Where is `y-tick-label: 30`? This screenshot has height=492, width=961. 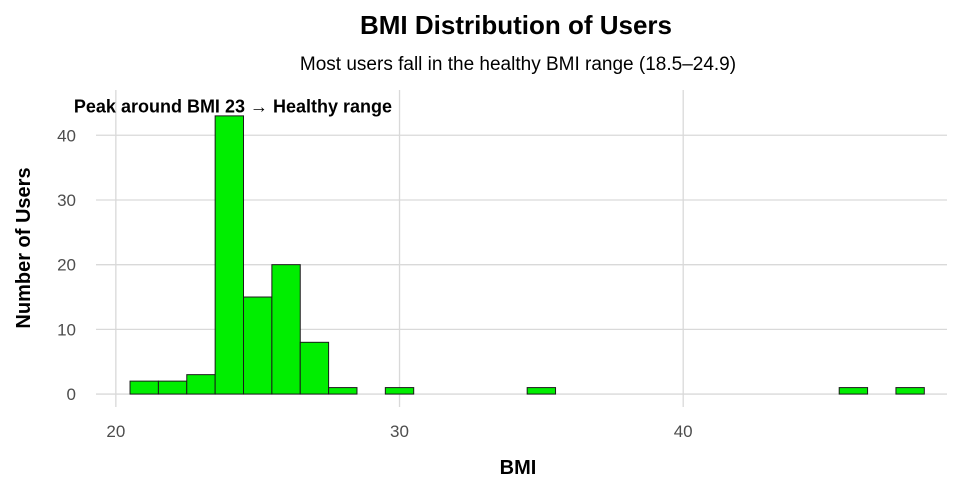
y-tick-label: 30 is located at coordinates (66, 200).